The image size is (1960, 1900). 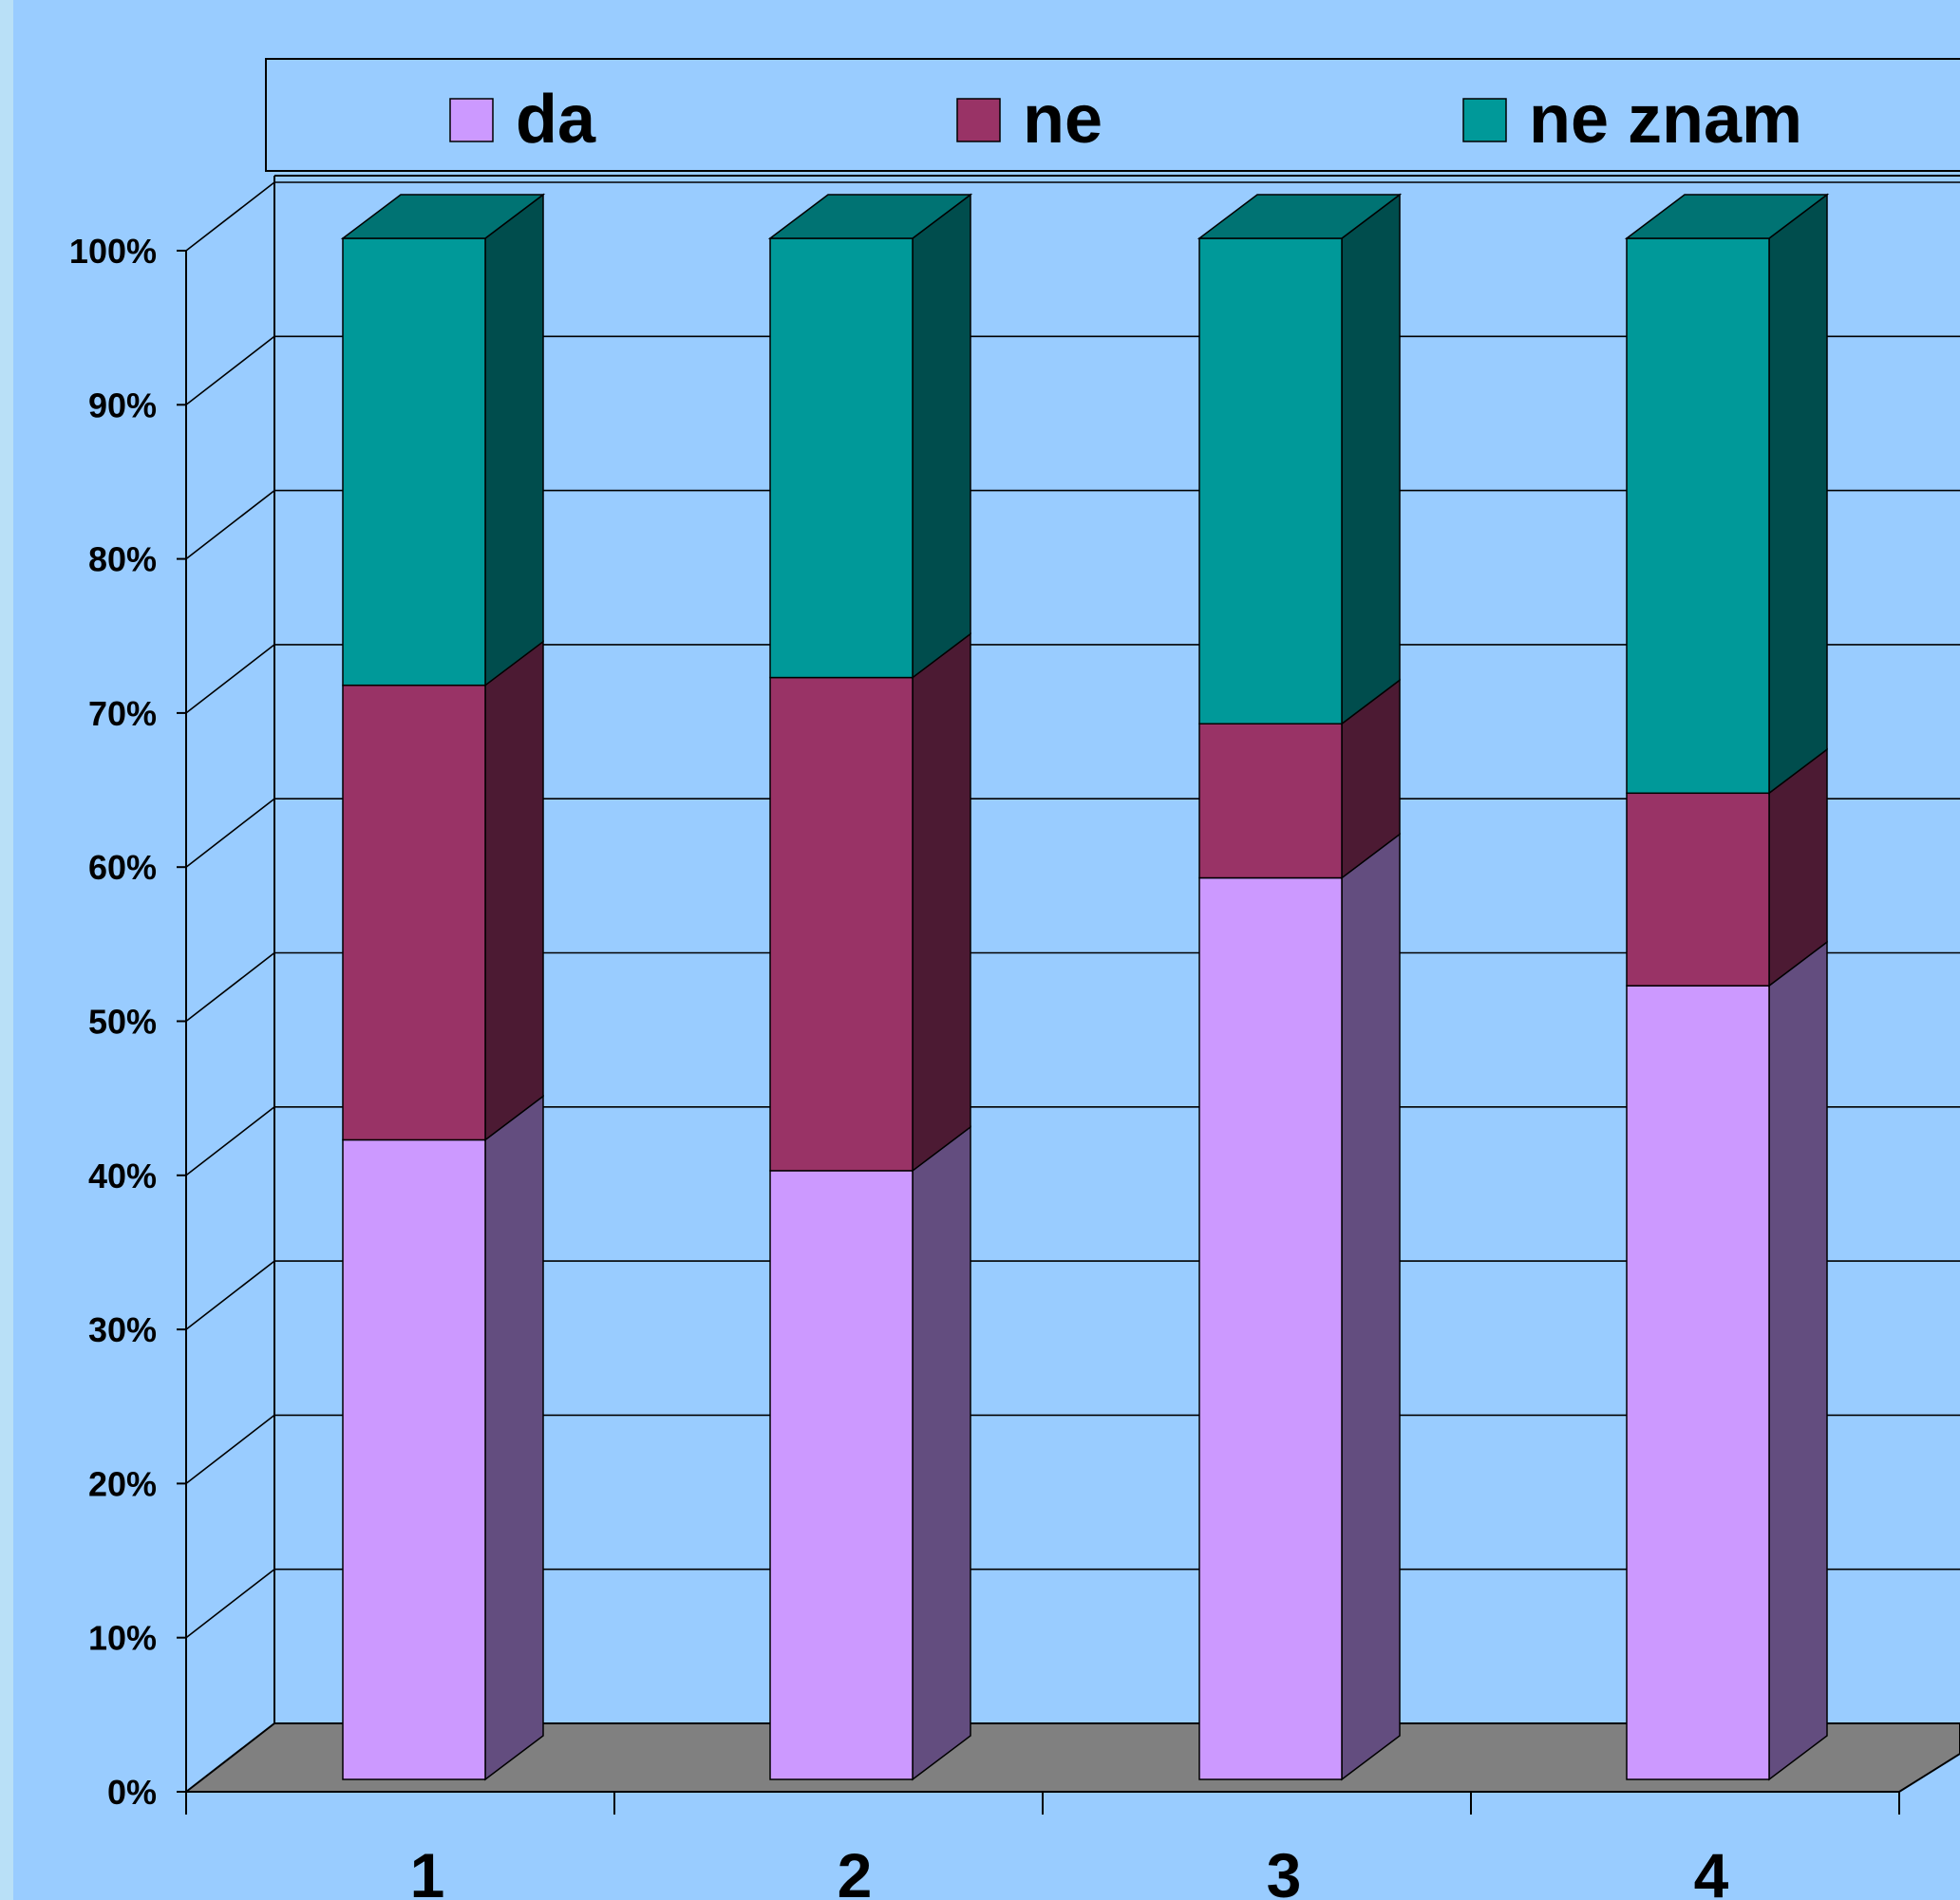 What do you see at coordinates (122, 1176) in the screenshot?
I see `y-tick-label: 40%` at bounding box center [122, 1176].